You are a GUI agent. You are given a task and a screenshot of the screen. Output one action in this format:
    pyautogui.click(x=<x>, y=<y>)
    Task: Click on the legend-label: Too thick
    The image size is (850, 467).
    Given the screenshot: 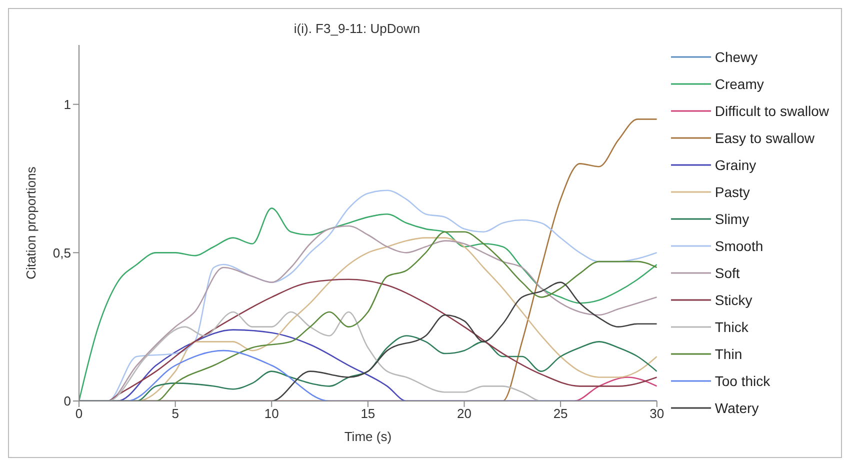 What is the action you would take?
    pyautogui.click(x=742, y=380)
    